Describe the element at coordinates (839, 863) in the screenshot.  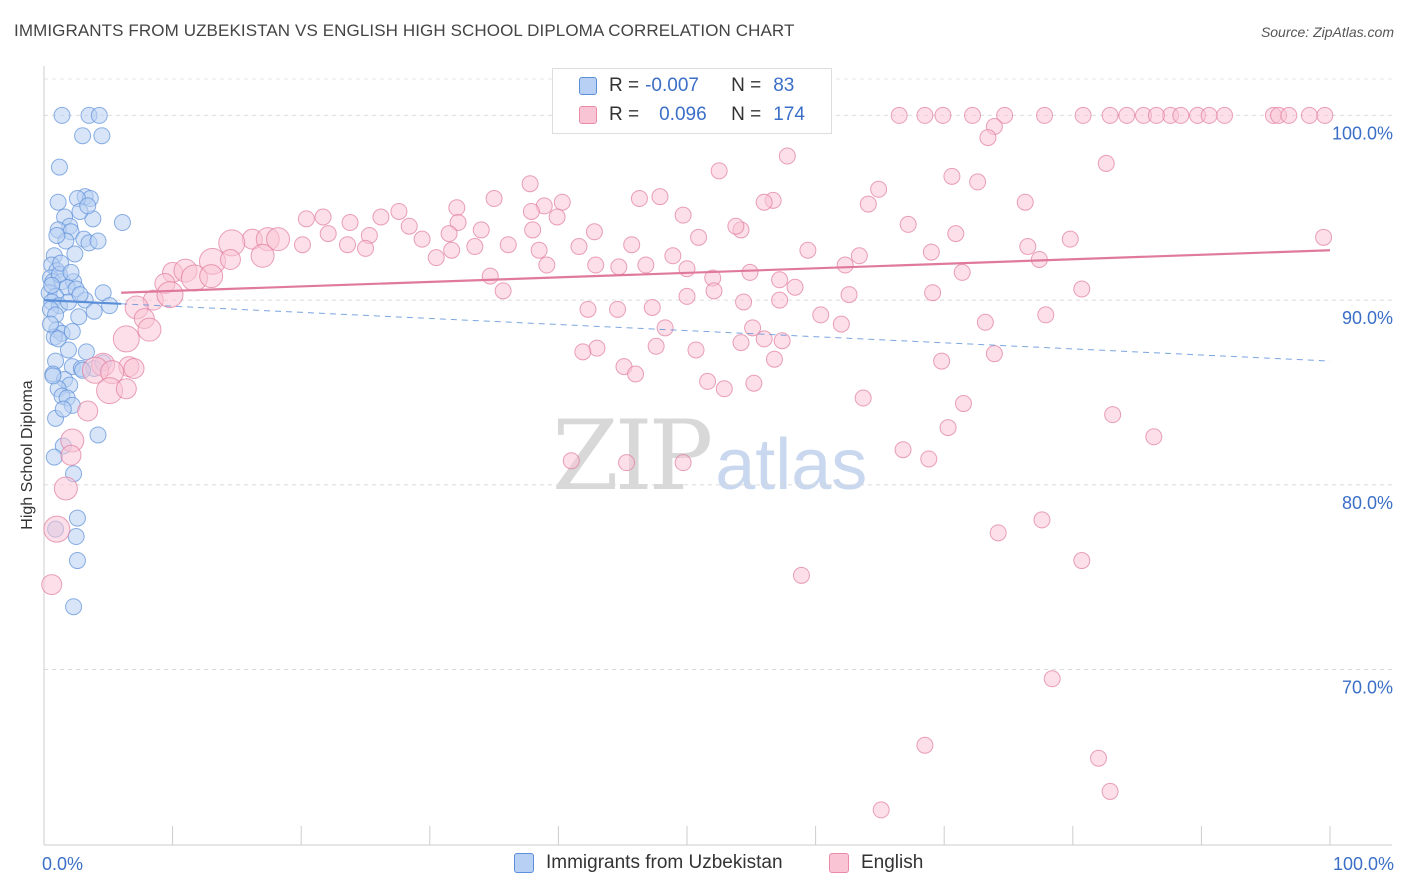
I see `series-swatch-english` at that location.